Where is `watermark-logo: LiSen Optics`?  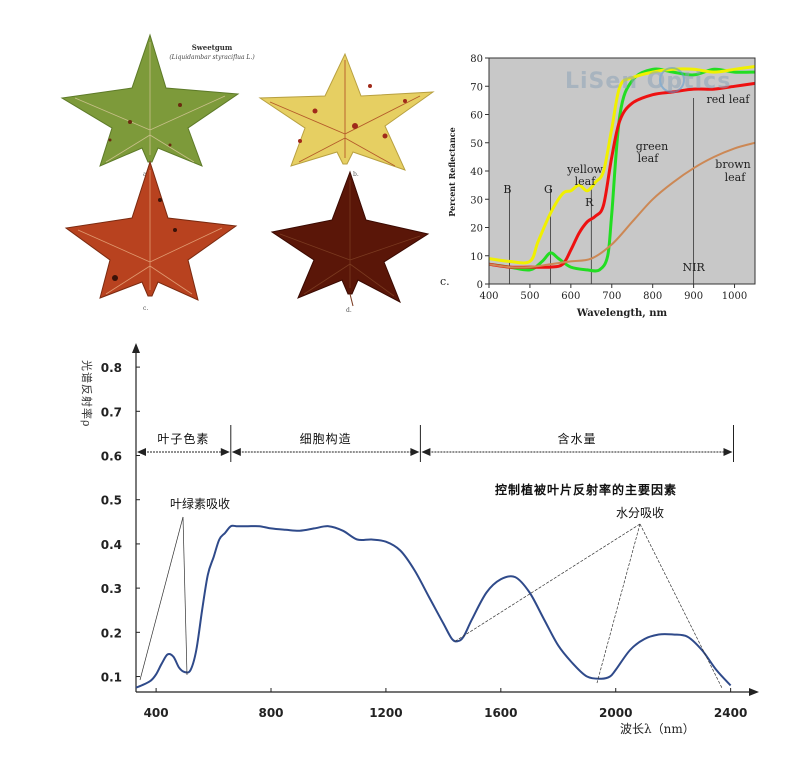
watermark-logo: LiSen Optics is located at coordinates (648, 80).